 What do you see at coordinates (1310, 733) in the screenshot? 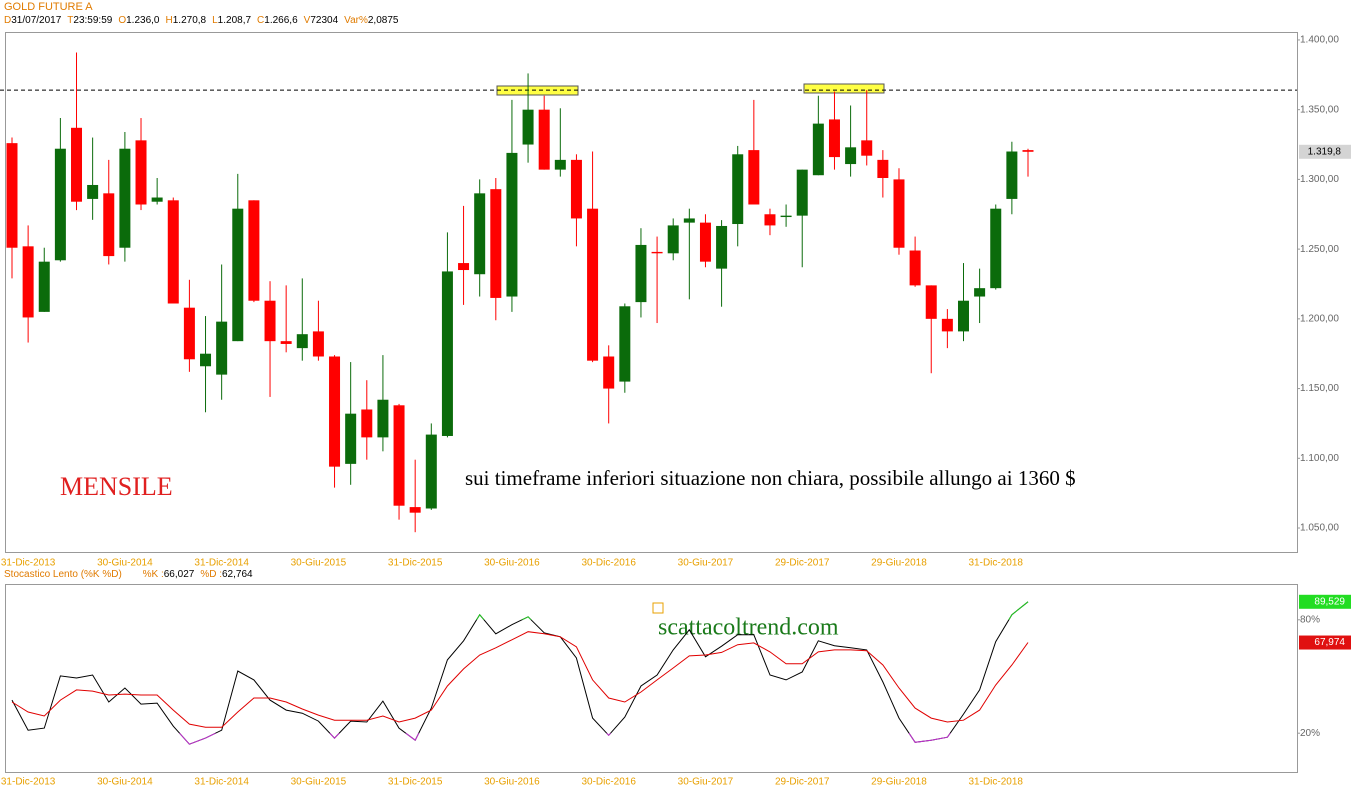
I see `y-tick-label: 20%` at bounding box center [1310, 733].